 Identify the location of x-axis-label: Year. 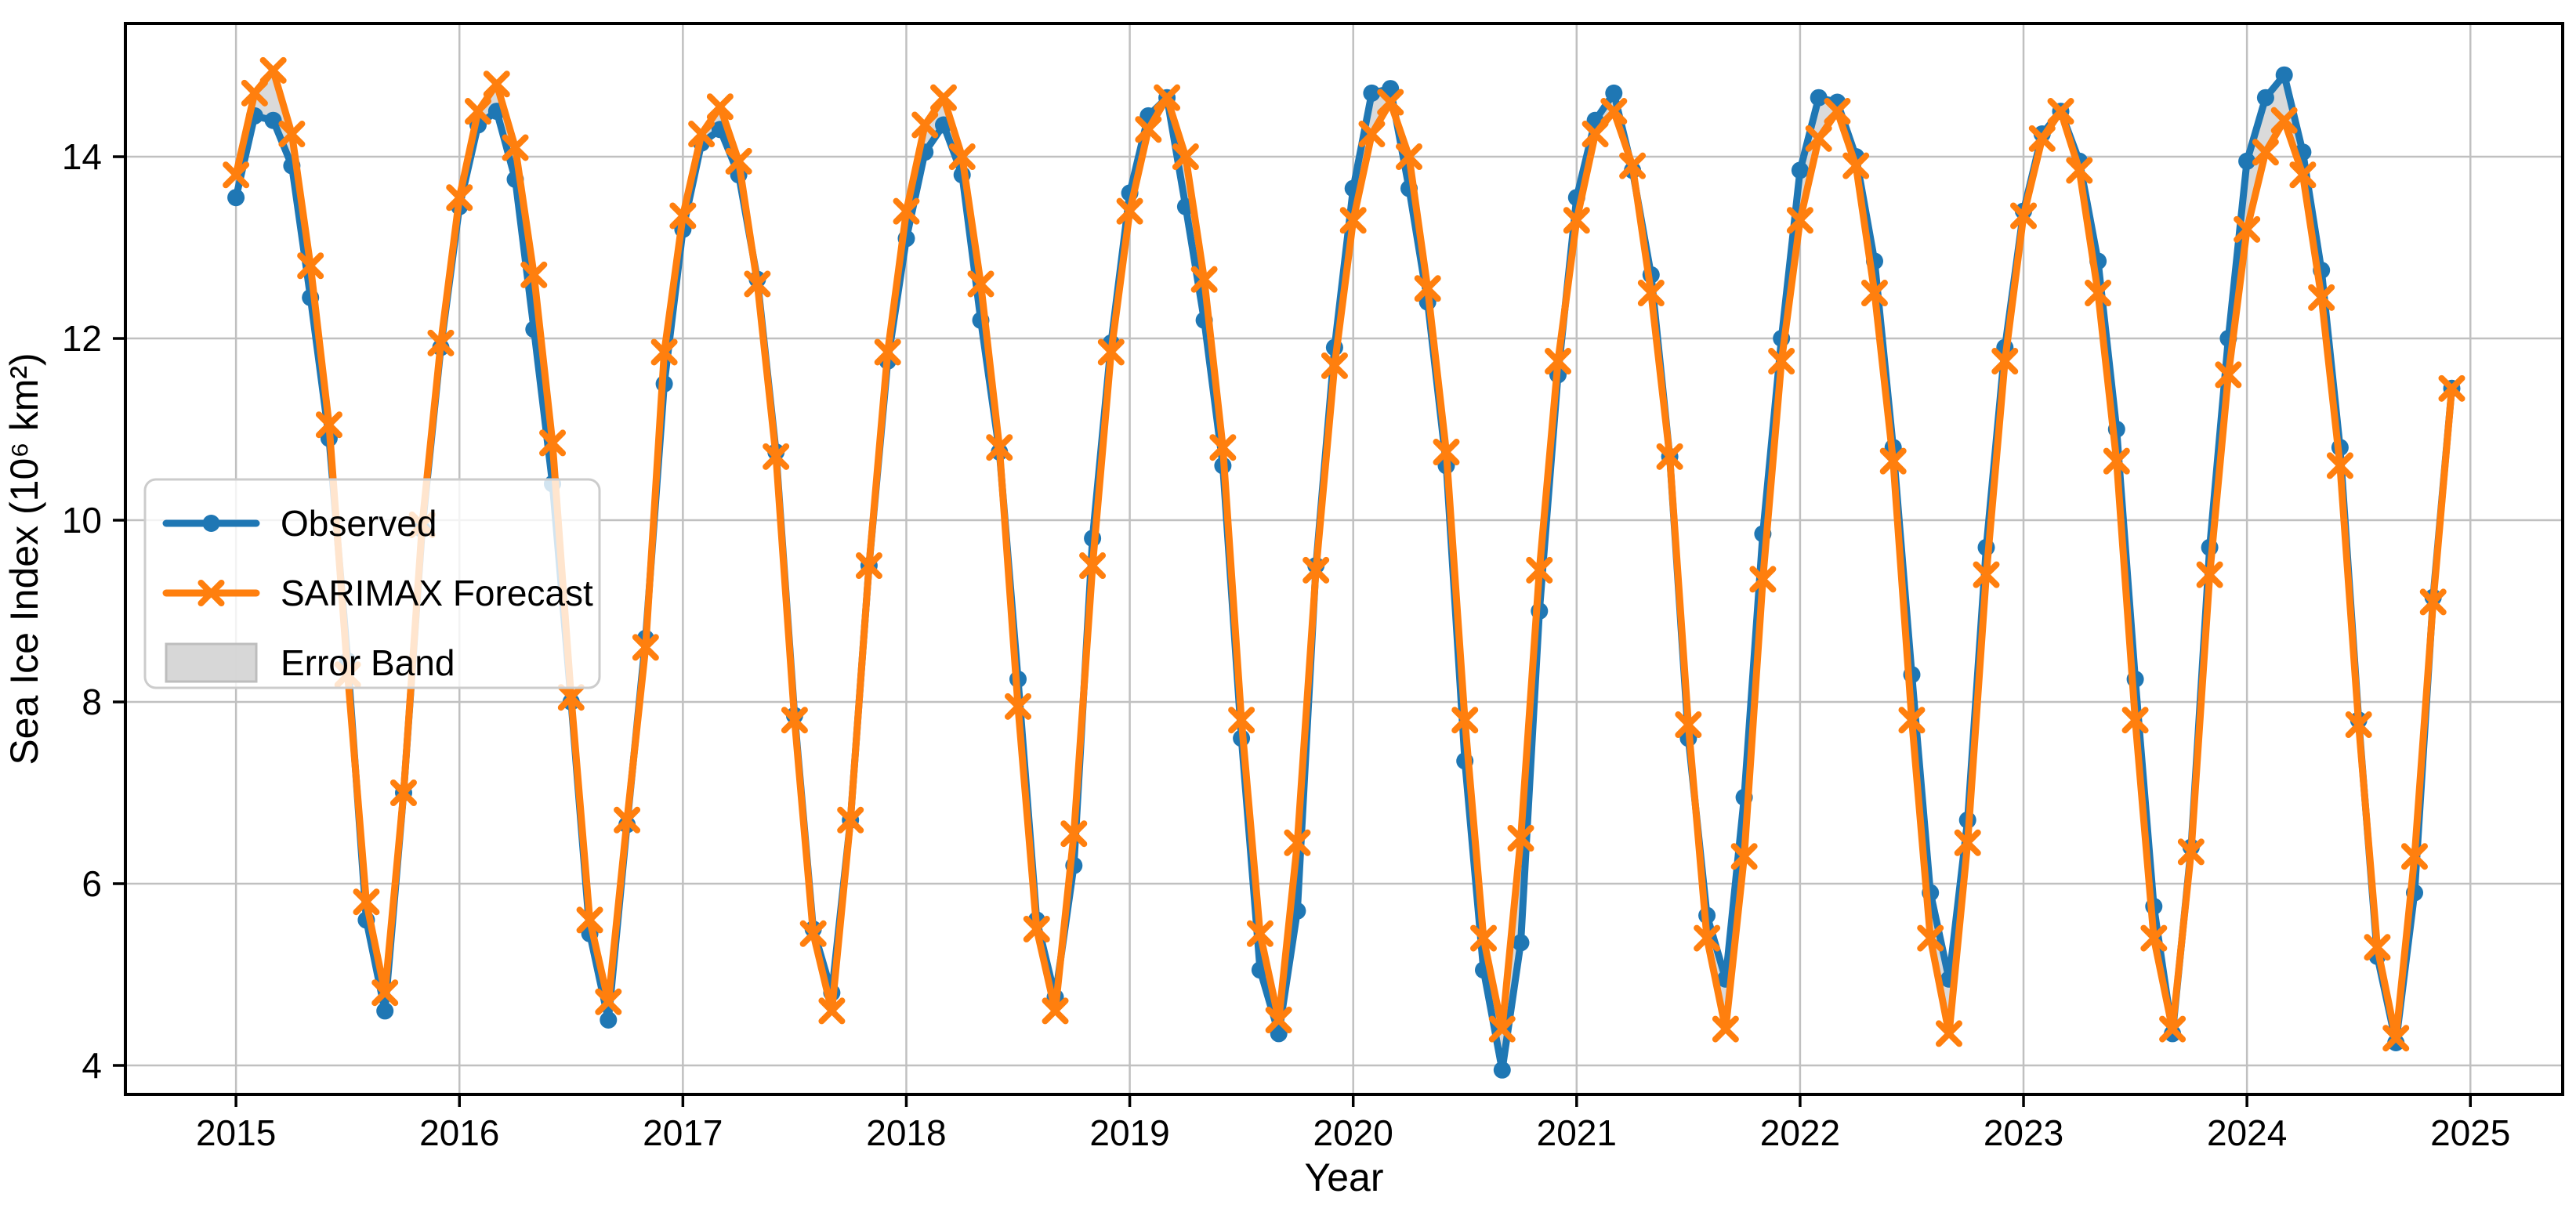
(1343, 1177).